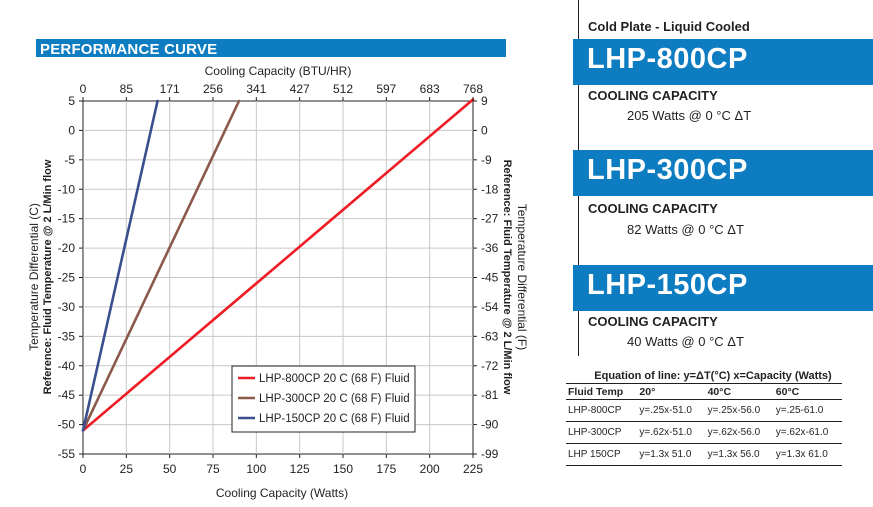  Describe the element at coordinates (271, 48) in the screenshot. I see `section-header-bar` at that location.